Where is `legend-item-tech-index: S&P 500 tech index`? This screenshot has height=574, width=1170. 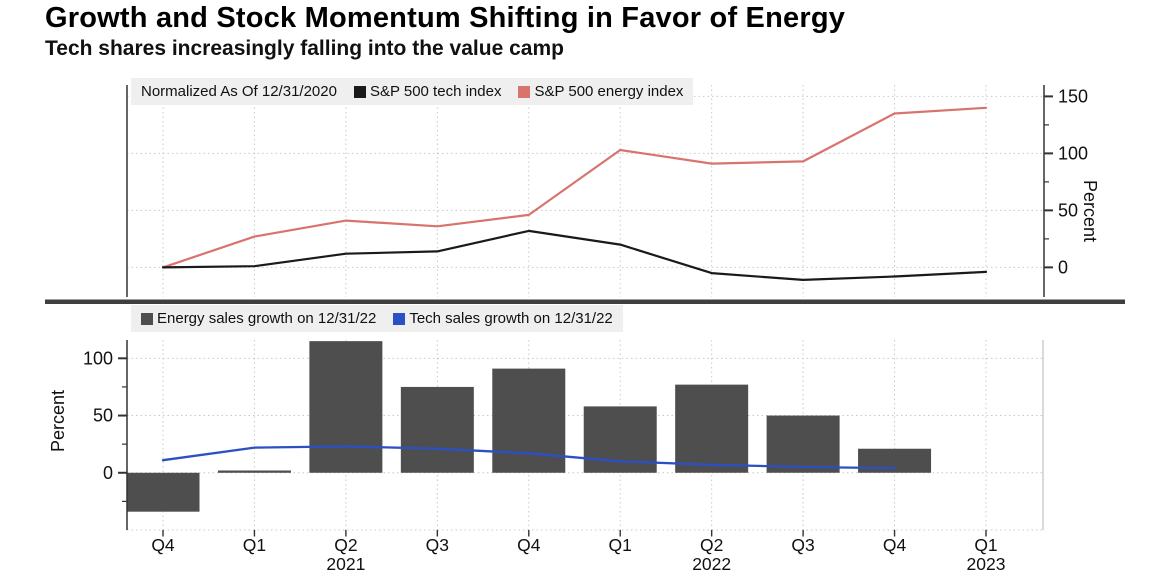
legend-item-tech-index: S&P 500 tech index is located at coordinates (427, 91).